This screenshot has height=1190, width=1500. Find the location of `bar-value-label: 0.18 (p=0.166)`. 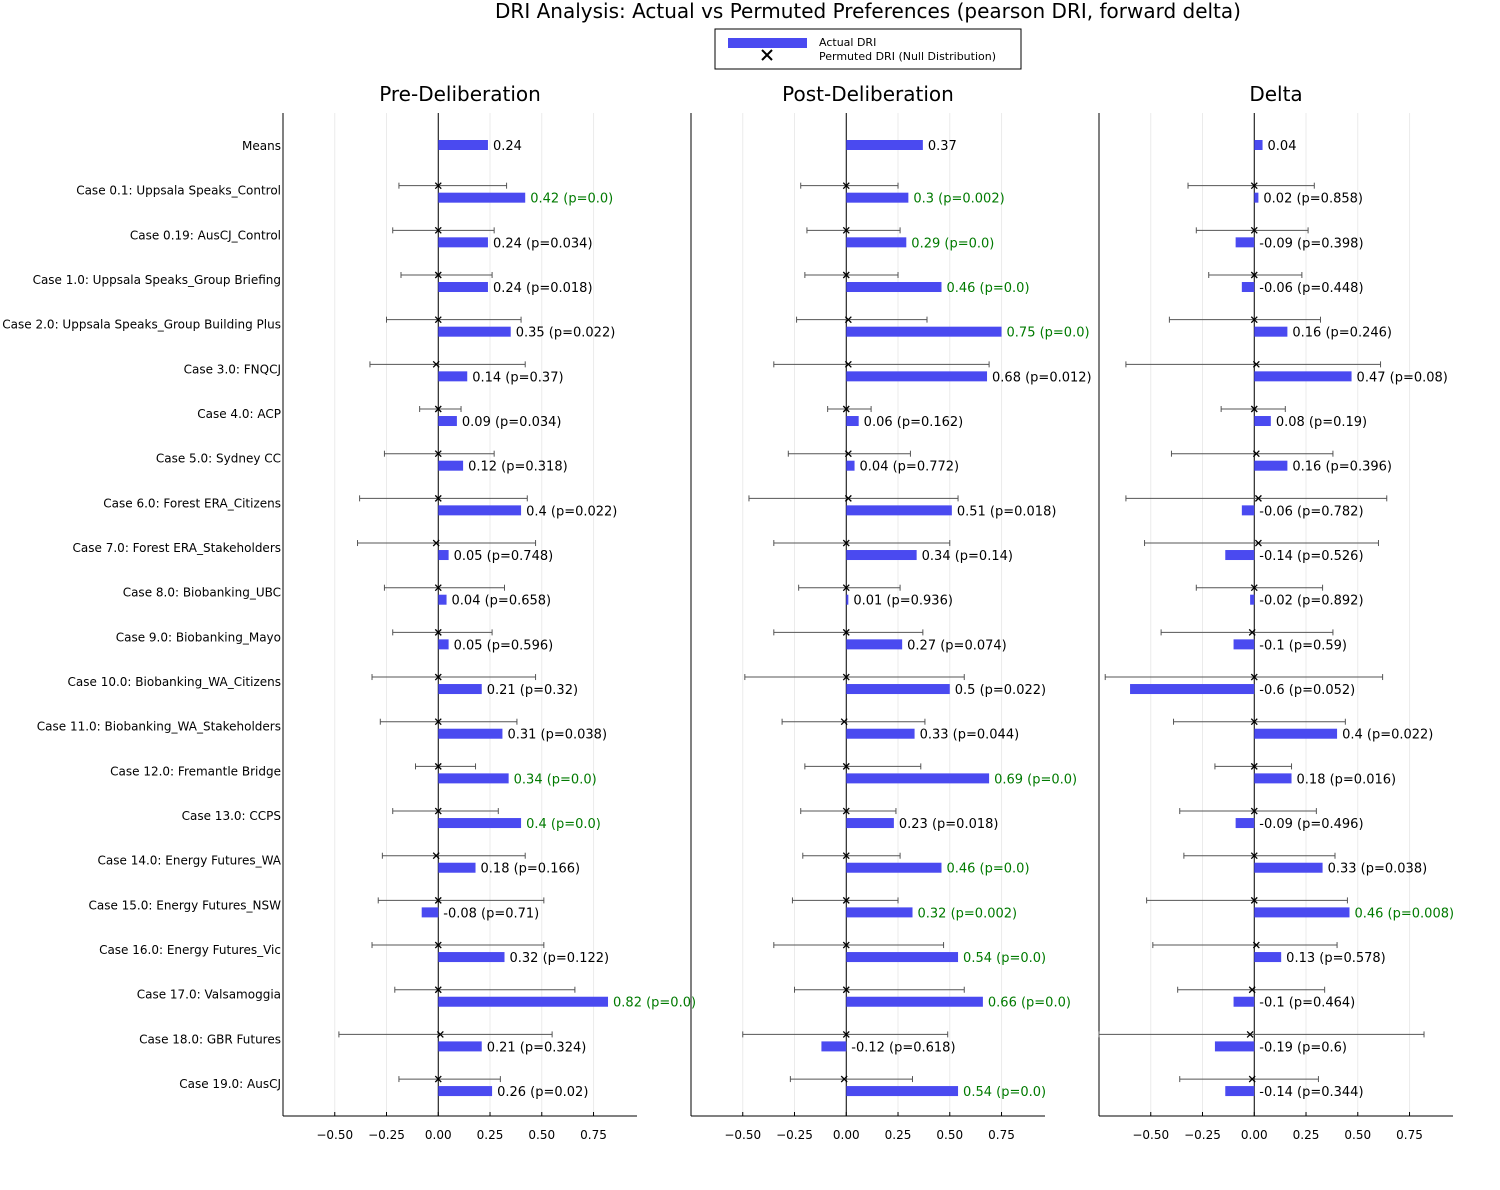

bar-value-label: 0.18 (p=0.166) is located at coordinates (531, 869).